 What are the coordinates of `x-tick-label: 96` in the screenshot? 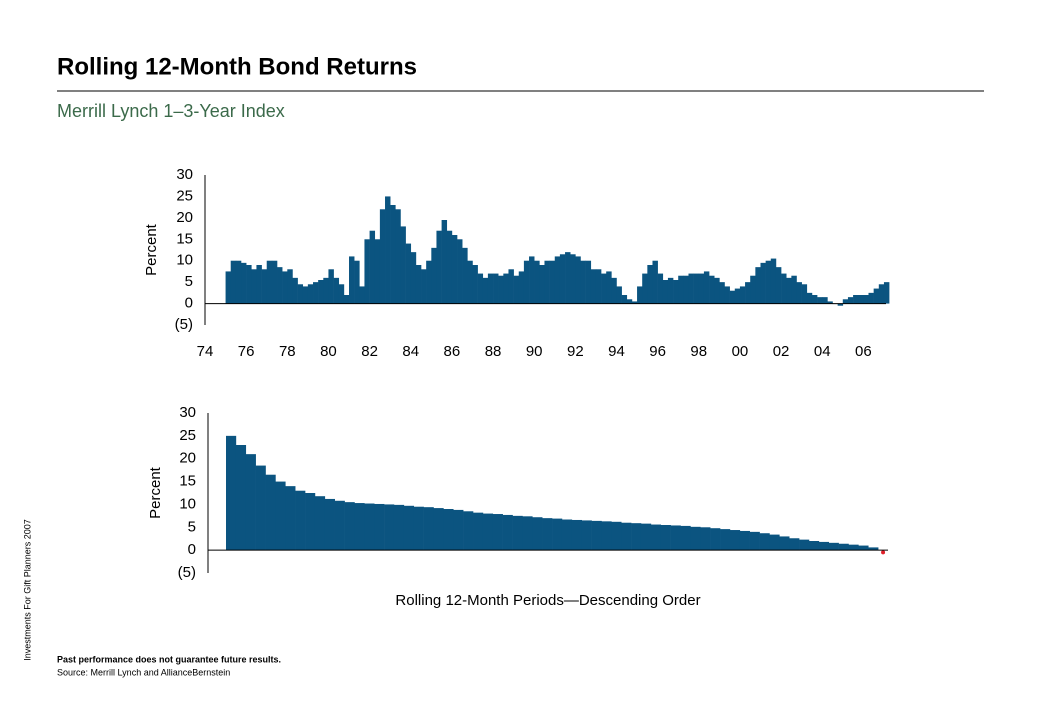 It's located at (657, 351).